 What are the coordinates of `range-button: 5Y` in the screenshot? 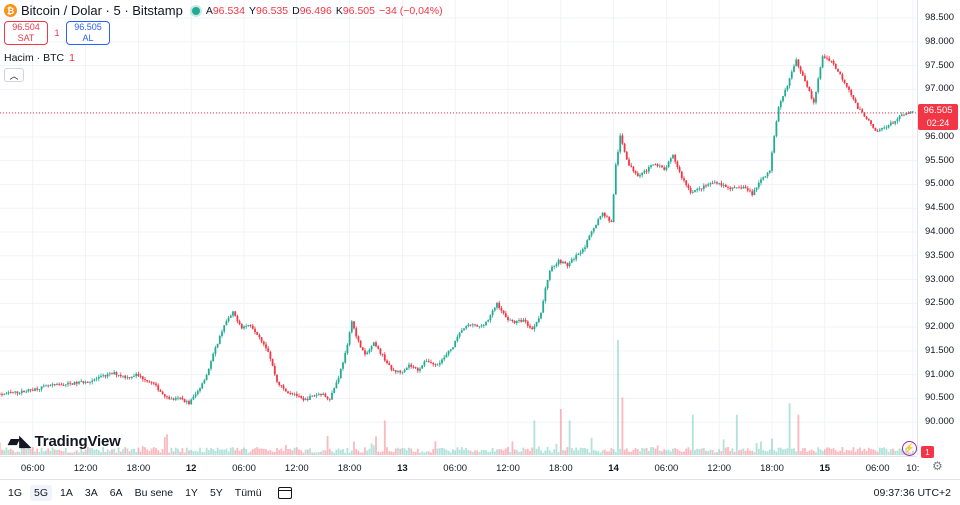 It's located at (216, 492).